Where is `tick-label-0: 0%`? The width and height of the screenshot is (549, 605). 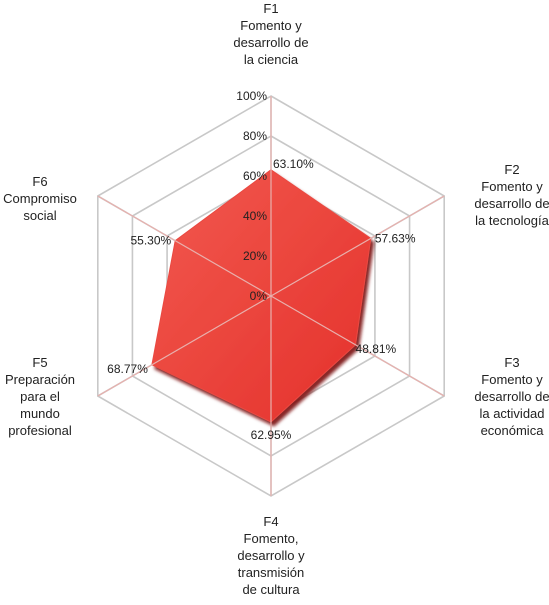
tick-label-0: 0% is located at coordinates (259, 296).